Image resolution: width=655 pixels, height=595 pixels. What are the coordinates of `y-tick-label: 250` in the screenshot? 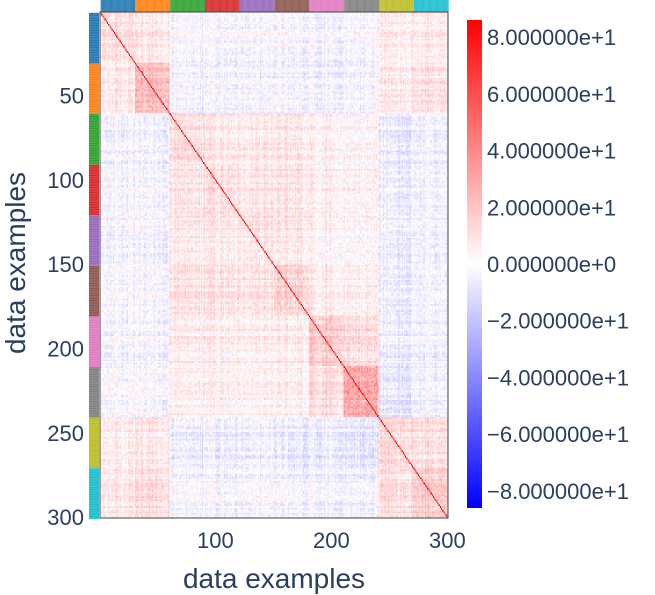 It's located at (65, 433).